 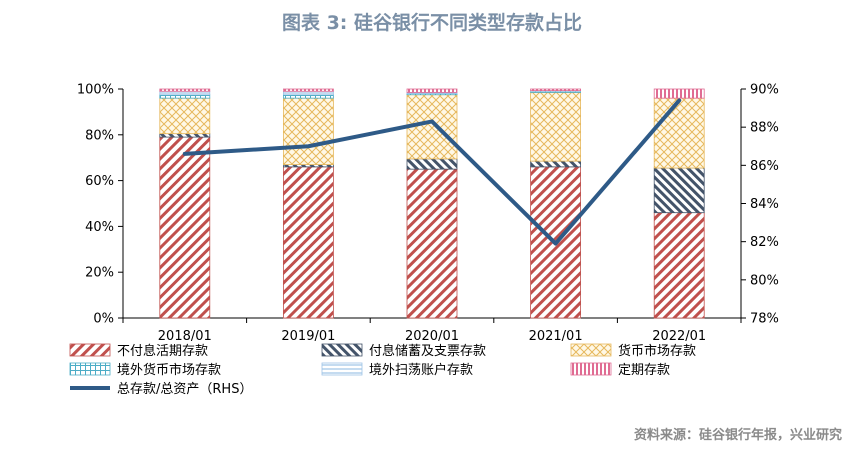 I want to click on right-tick-label: 90%, so click(x=764, y=90).